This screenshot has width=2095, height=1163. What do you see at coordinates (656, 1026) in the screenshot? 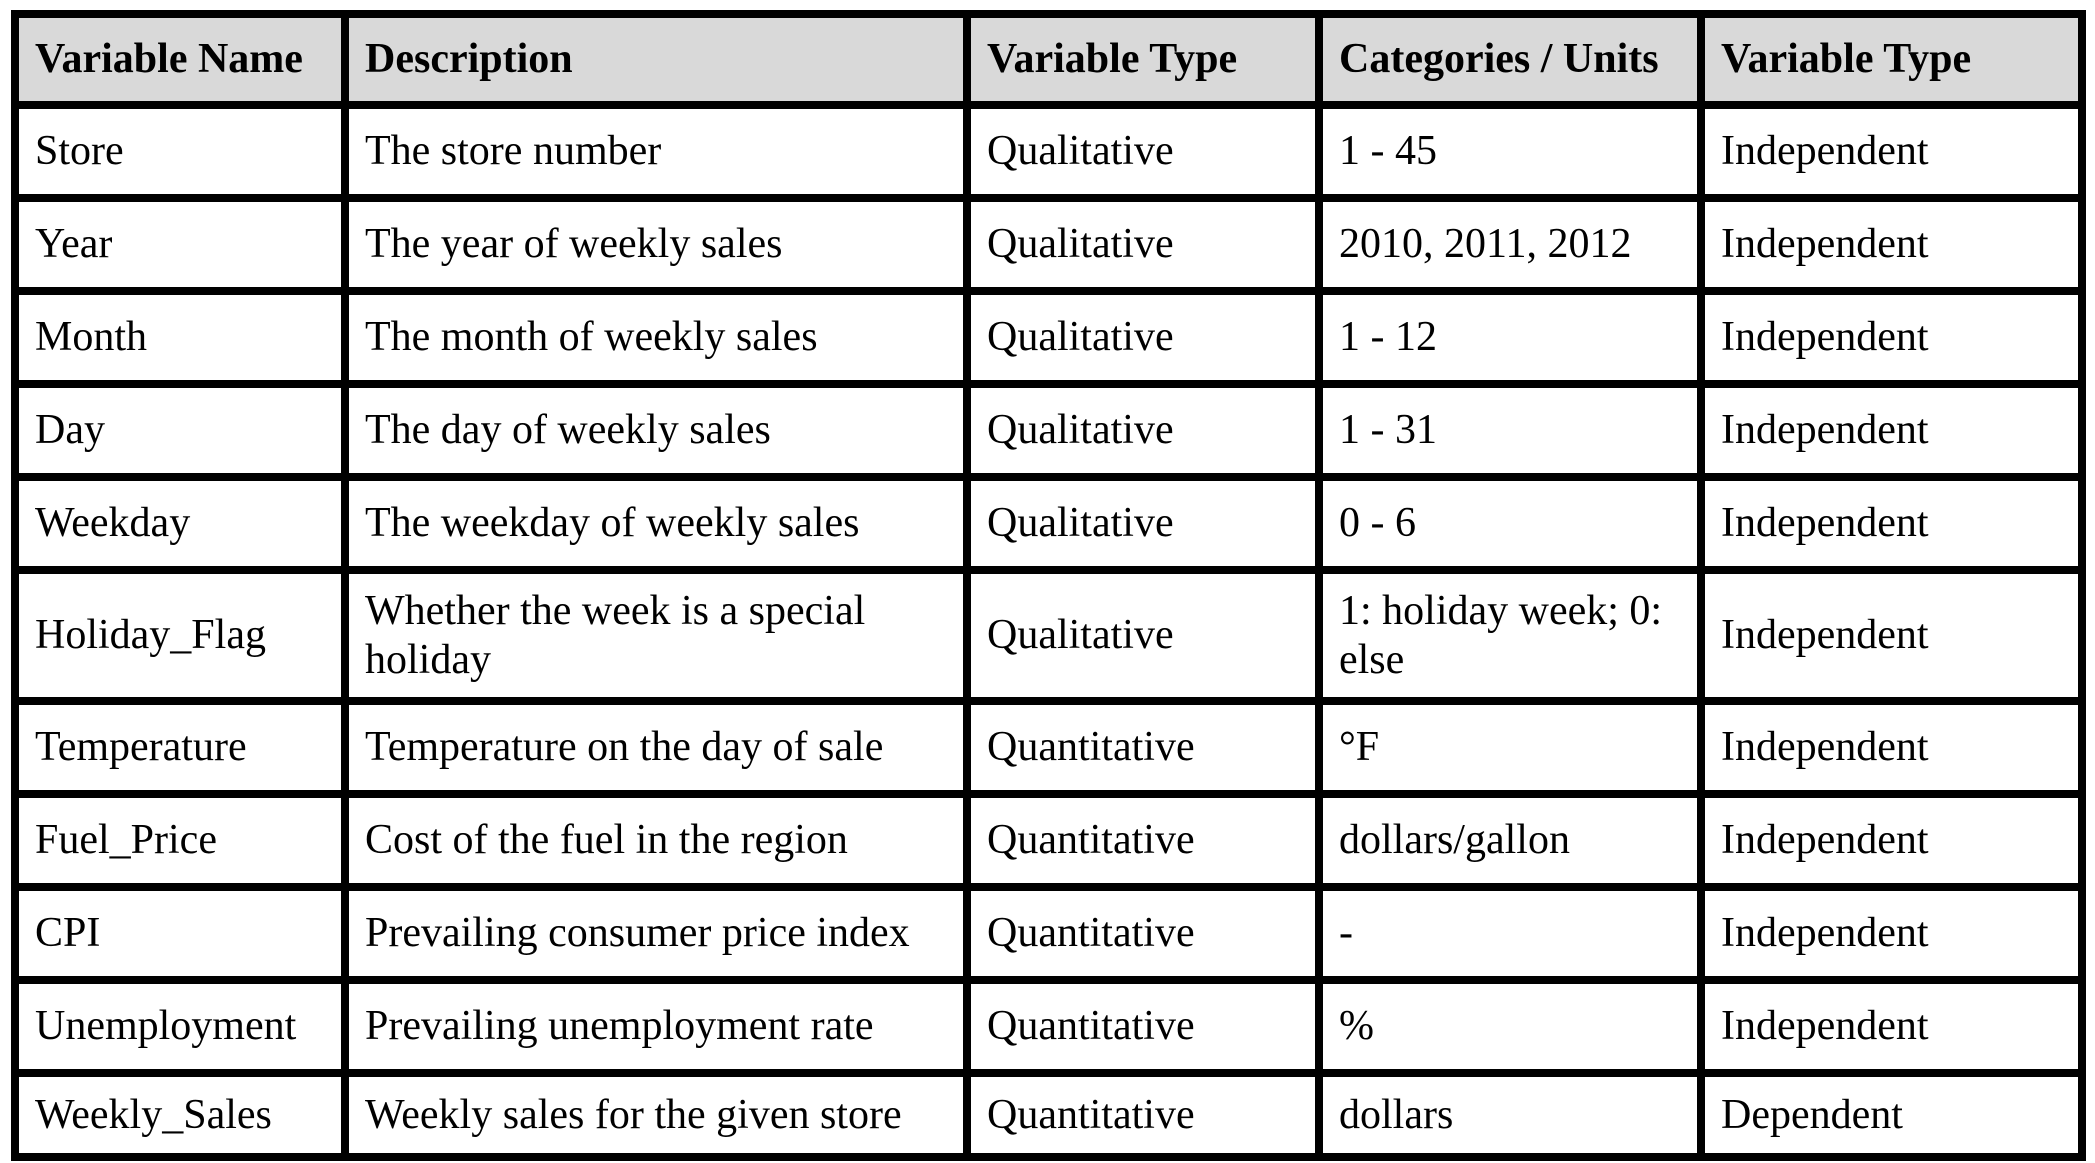
I see `cell-description: Prevailing unemployment rate` at bounding box center [656, 1026].